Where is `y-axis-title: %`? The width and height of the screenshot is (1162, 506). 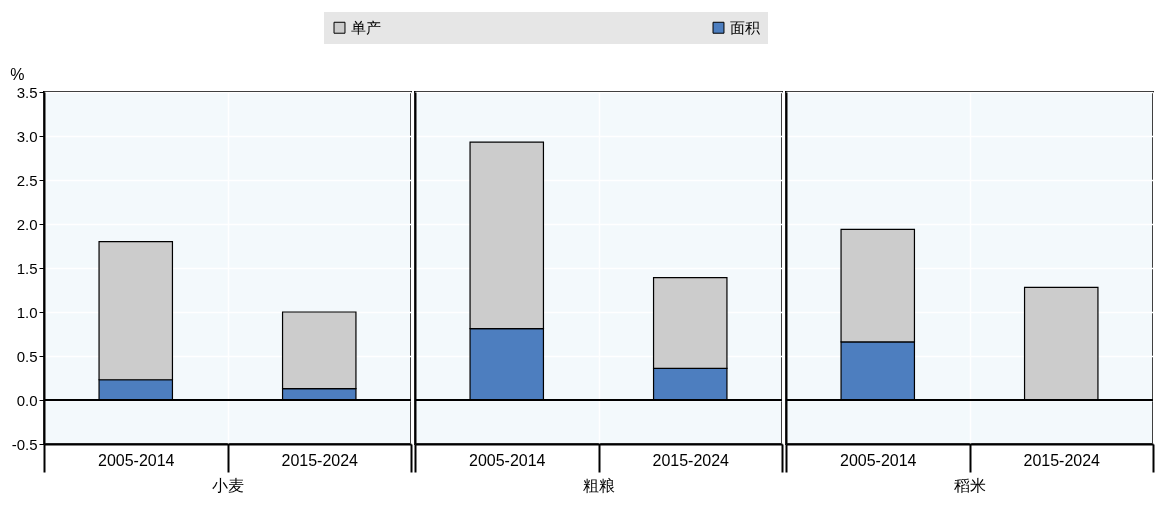 y-axis-title: % is located at coordinates (17, 74).